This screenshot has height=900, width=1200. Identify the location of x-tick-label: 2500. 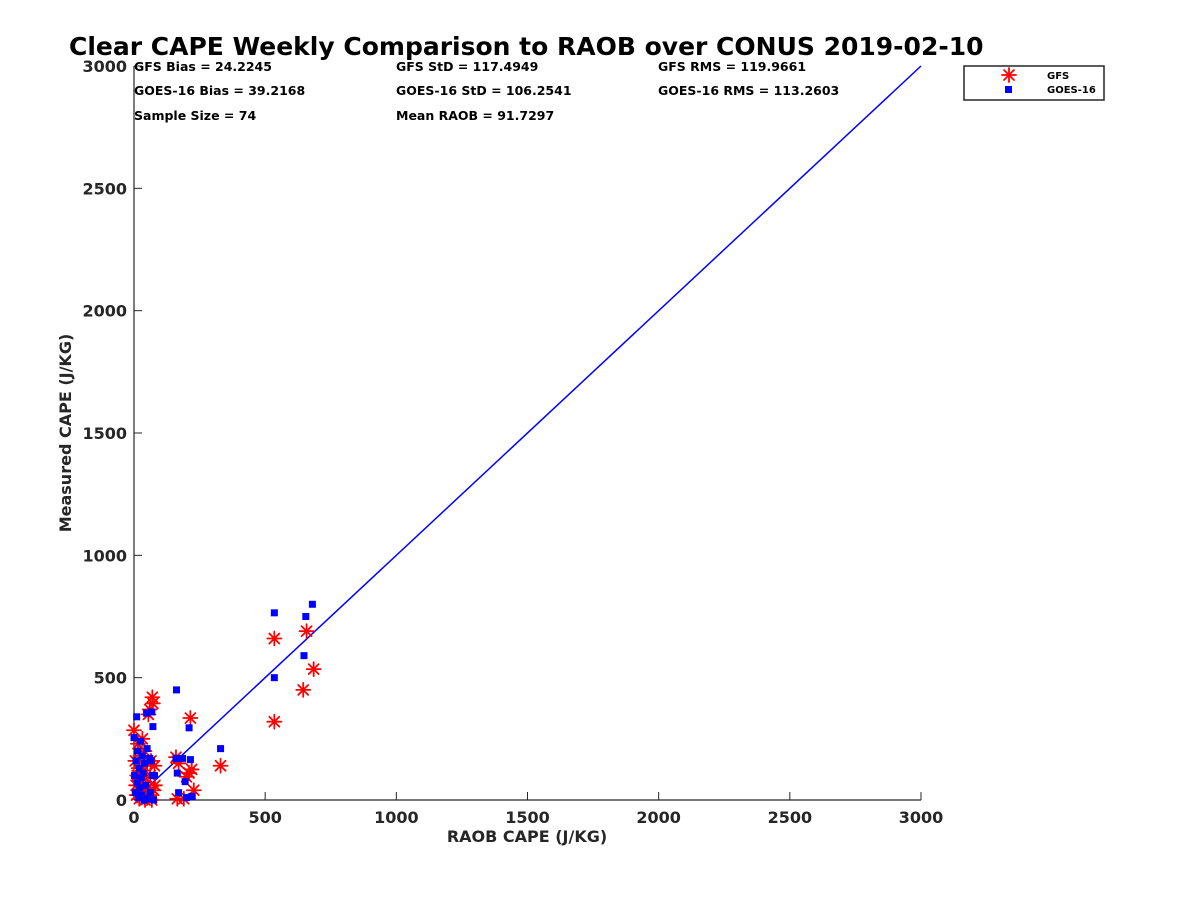
(790, 817).